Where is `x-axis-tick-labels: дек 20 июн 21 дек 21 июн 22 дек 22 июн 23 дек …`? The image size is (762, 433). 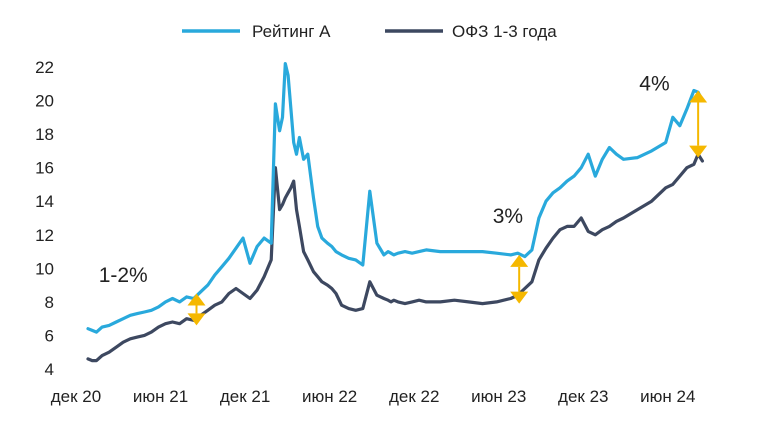
x-axis-tick-labels: дек 20 июн 21 дек 21 июн 22 дек 22 июн 23 дек … is located at coordinates (373, 396).